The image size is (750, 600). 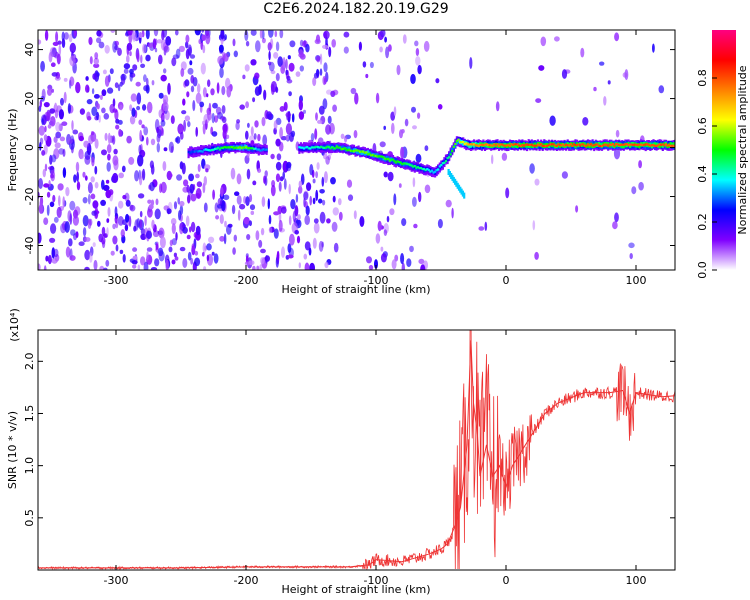 What do you see at coordinates (724, 150) in the screenshot?
I see `colorbar-strip` at bounding box center [724, 150].